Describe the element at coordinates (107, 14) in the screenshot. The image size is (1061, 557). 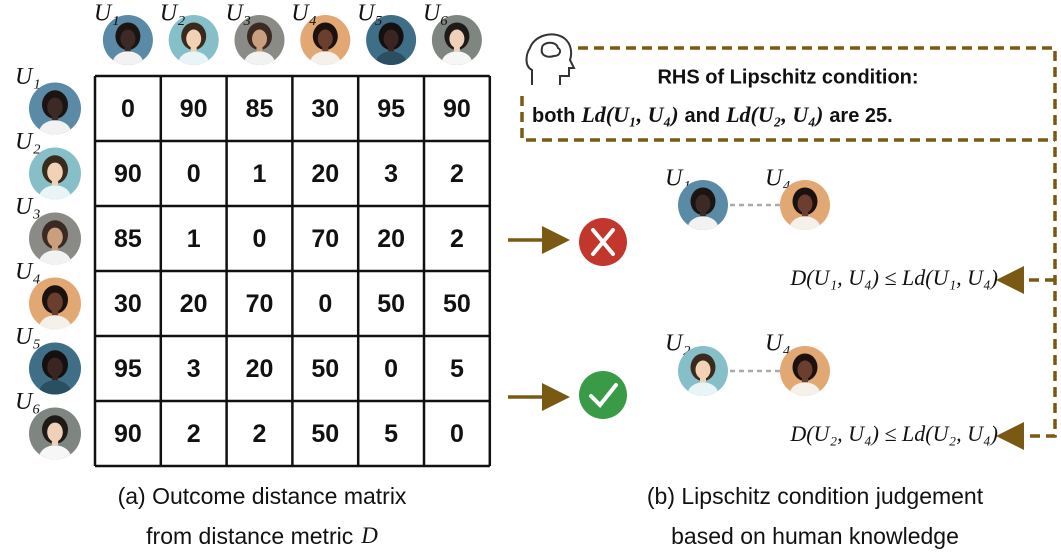
I see `column-label: U₁` at that location.